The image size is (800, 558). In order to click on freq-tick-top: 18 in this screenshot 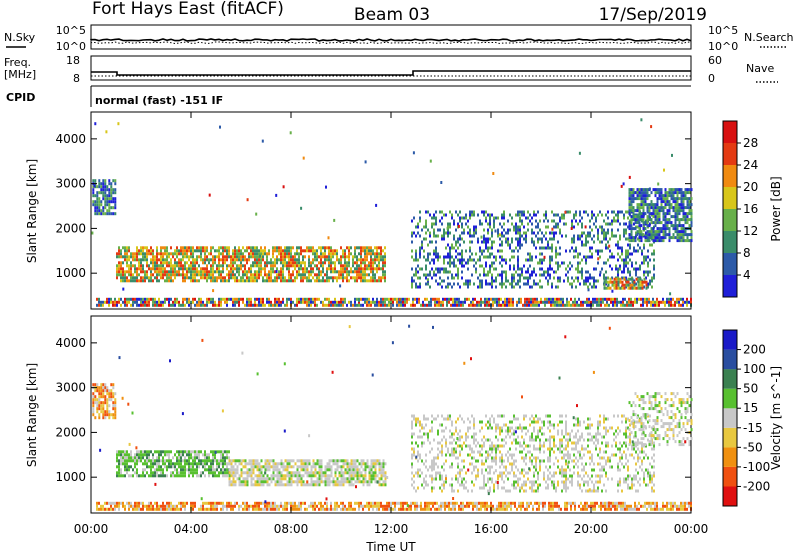, I will do `click(73, 60)`.